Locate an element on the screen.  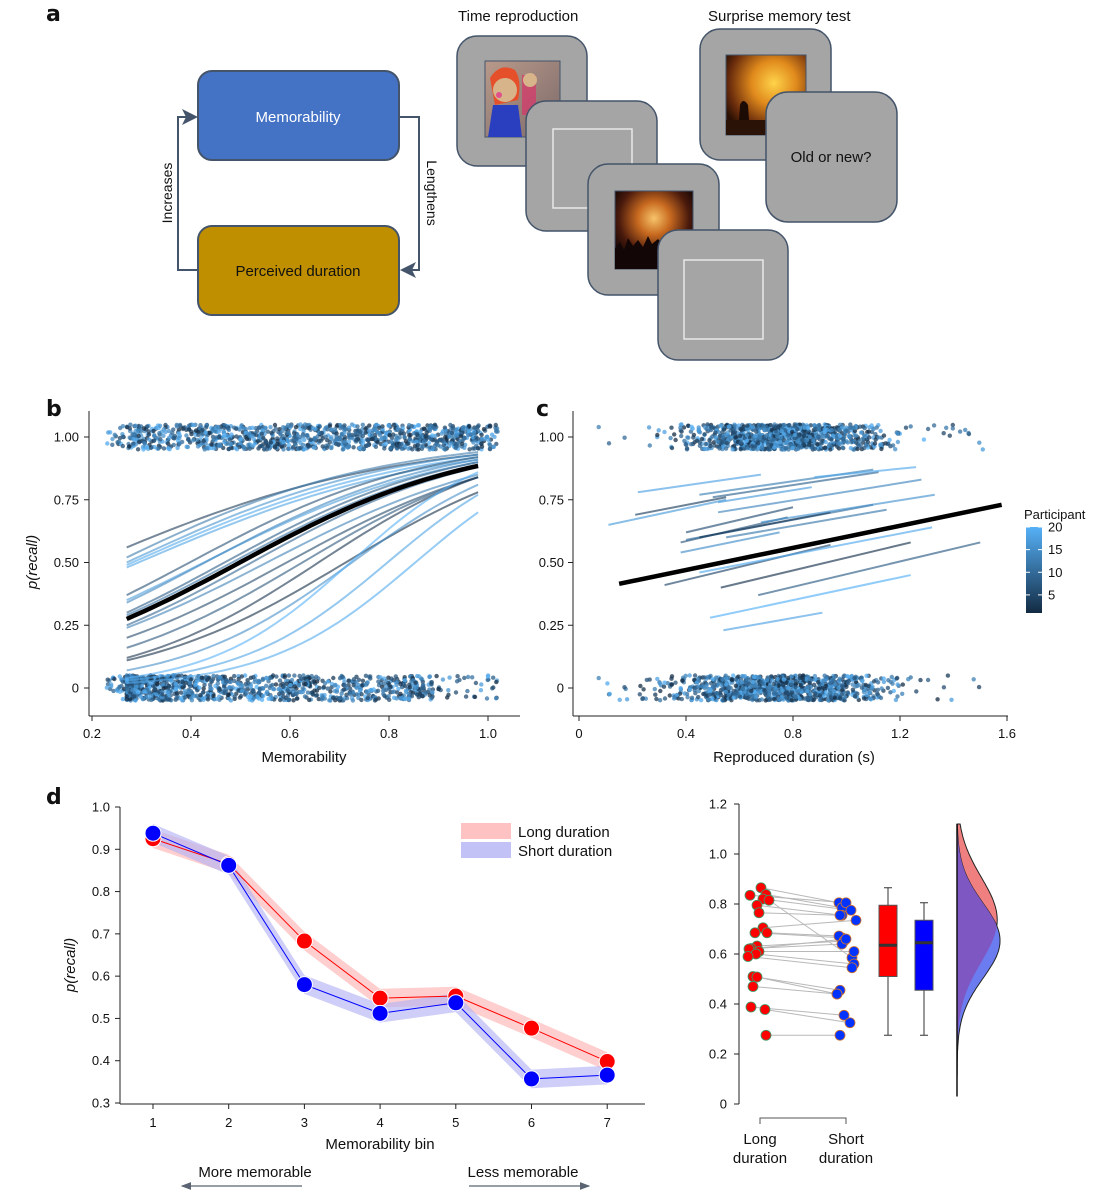
r-point-short is located at coordinates (851, 910).